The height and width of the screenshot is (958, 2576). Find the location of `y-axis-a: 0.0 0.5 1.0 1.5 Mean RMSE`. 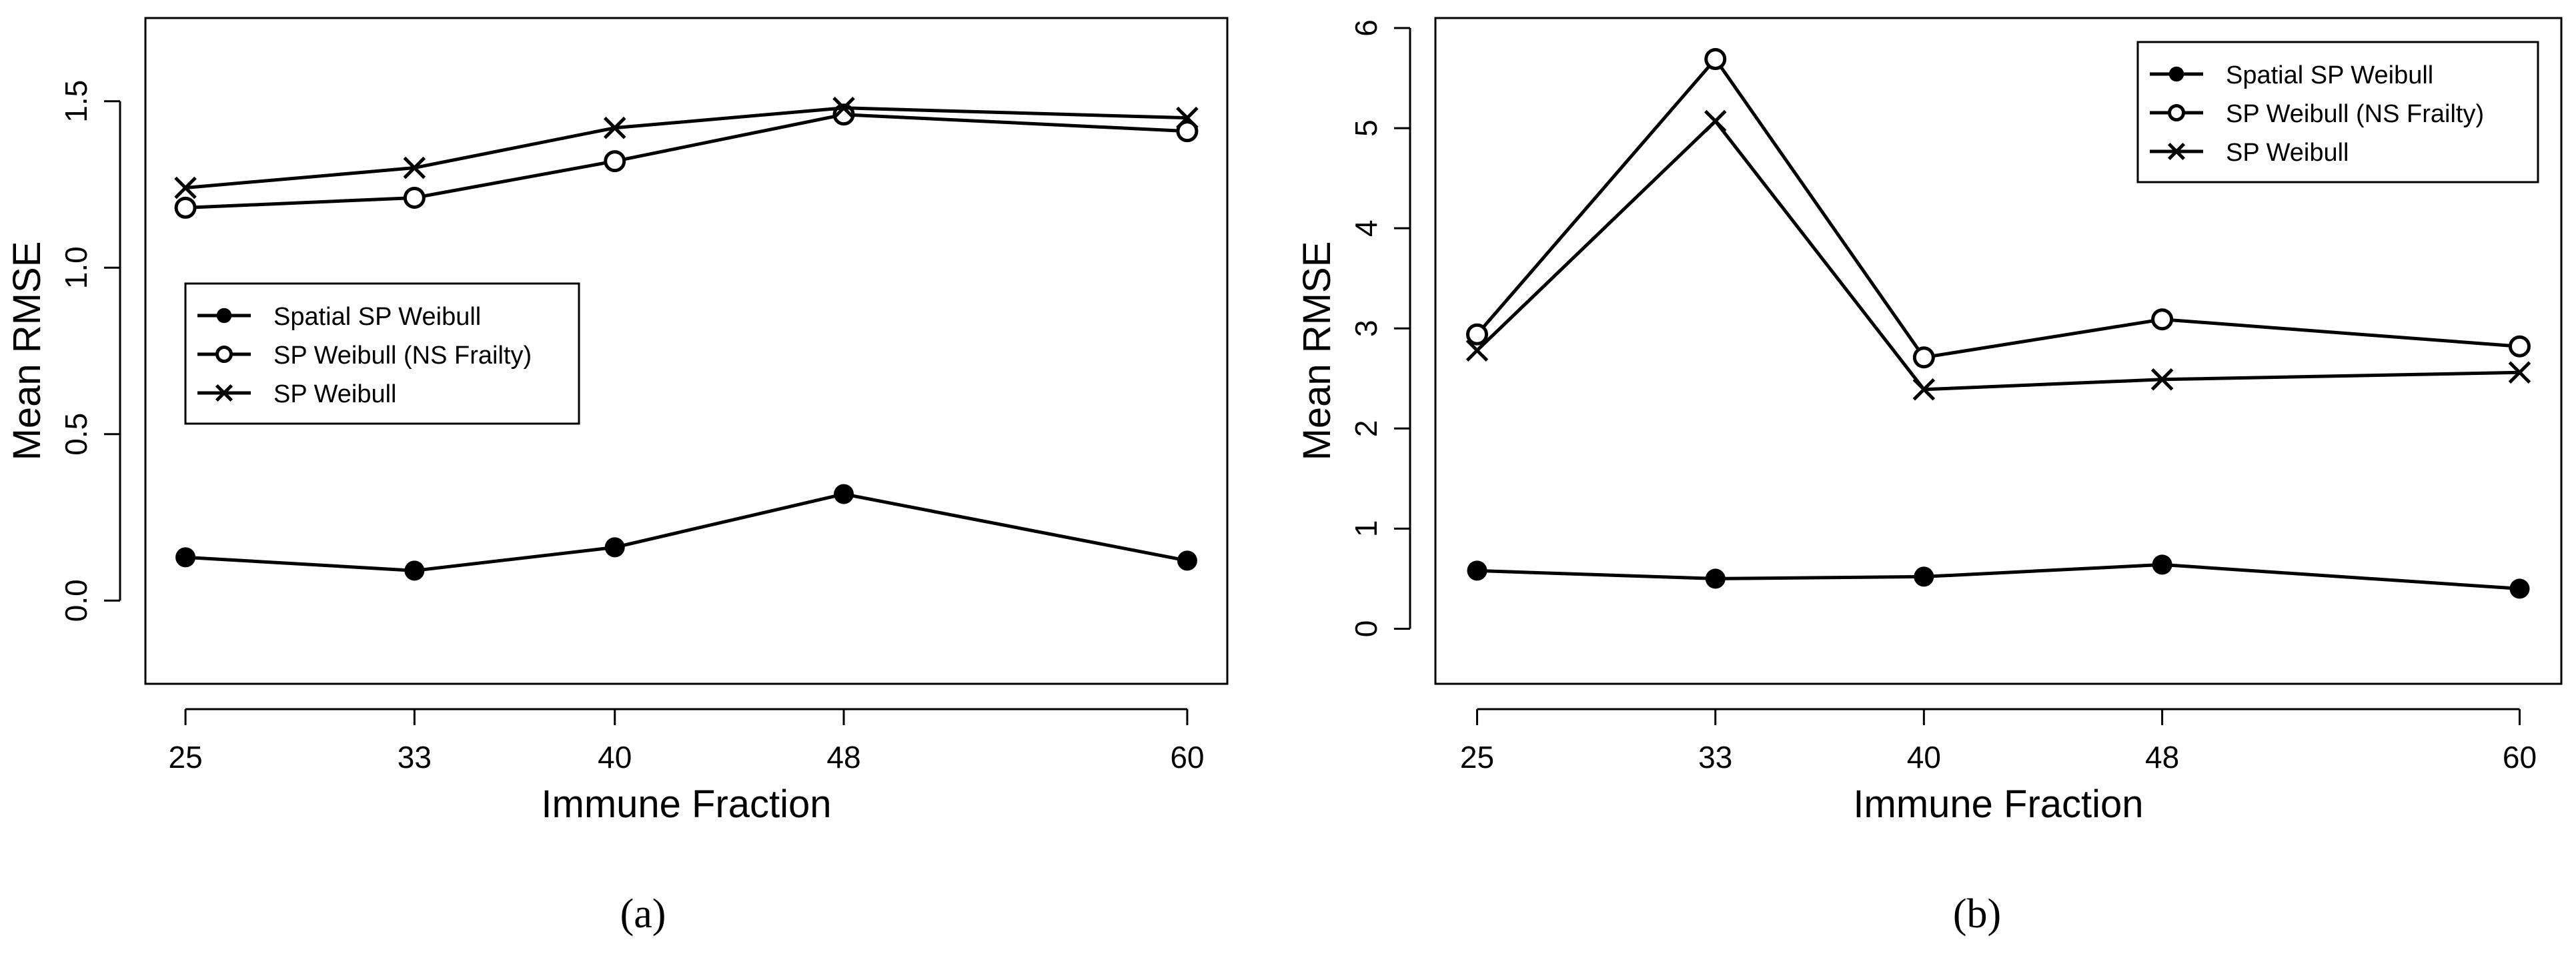

y-axis-a: 0.0 0.5 1.0 1.5 Mean RMSE is located at coordinates (63, 351).